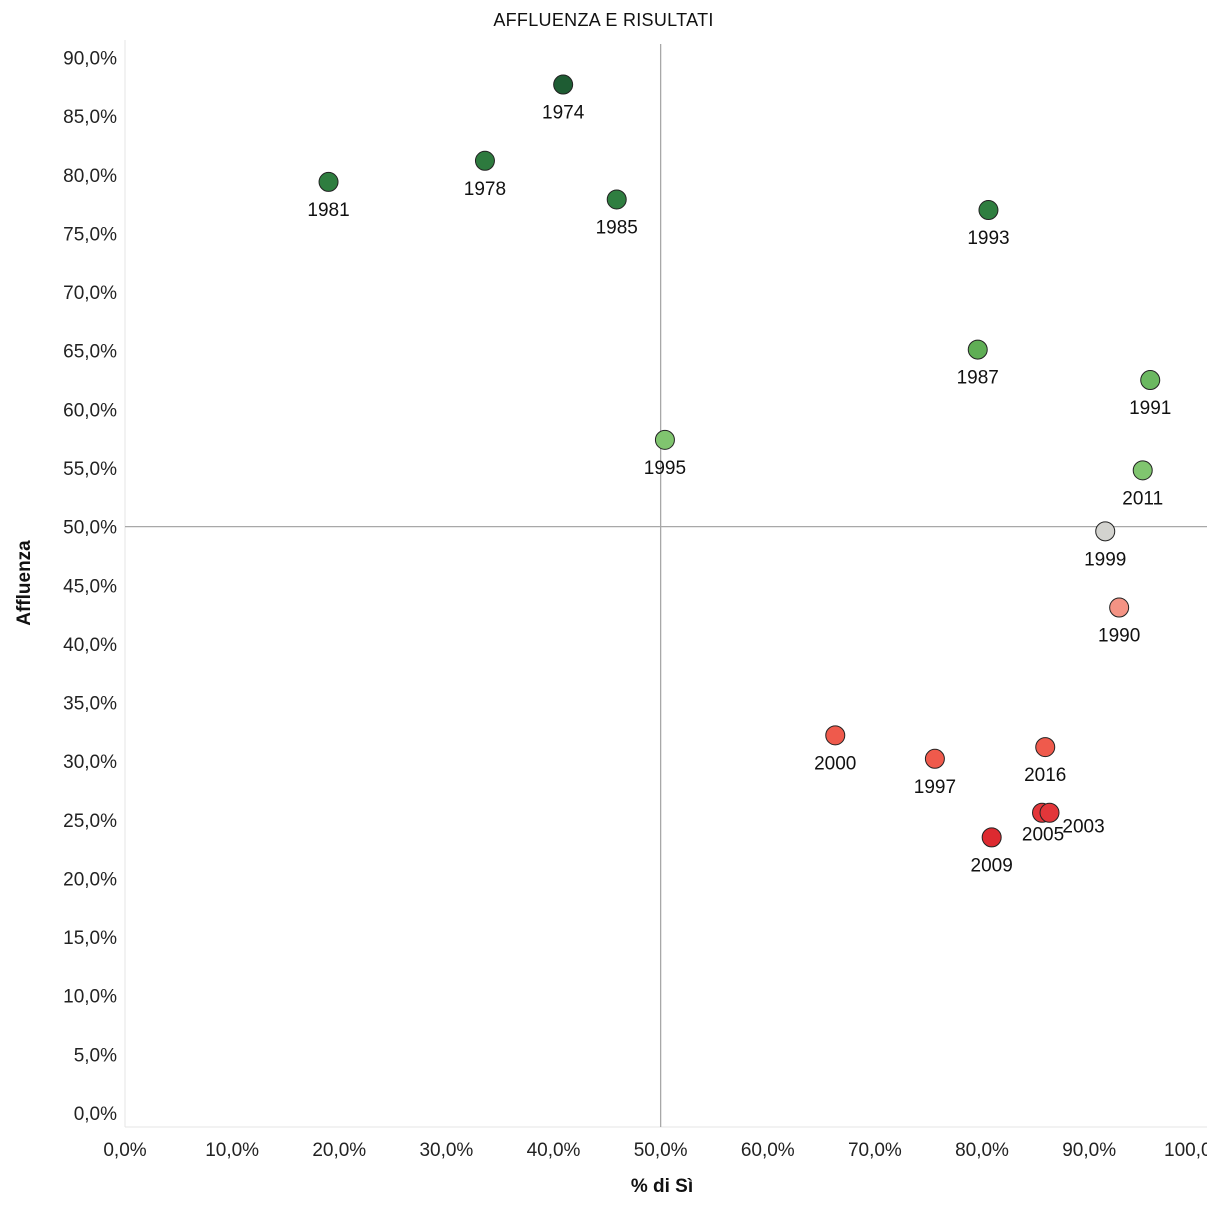 This screenshot has width=1207, height=1205. What do you see at coordinates (554, 1150) in the screenshot?
I see `x-tick-label: 40,0%` at bounding box center [554, 1150].